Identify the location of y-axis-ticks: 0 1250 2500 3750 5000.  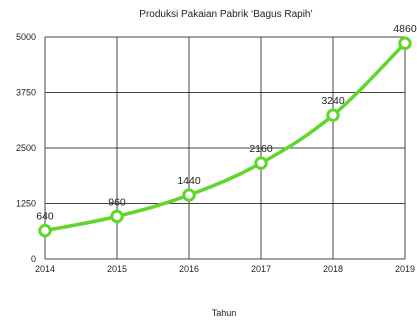
(26, 148).